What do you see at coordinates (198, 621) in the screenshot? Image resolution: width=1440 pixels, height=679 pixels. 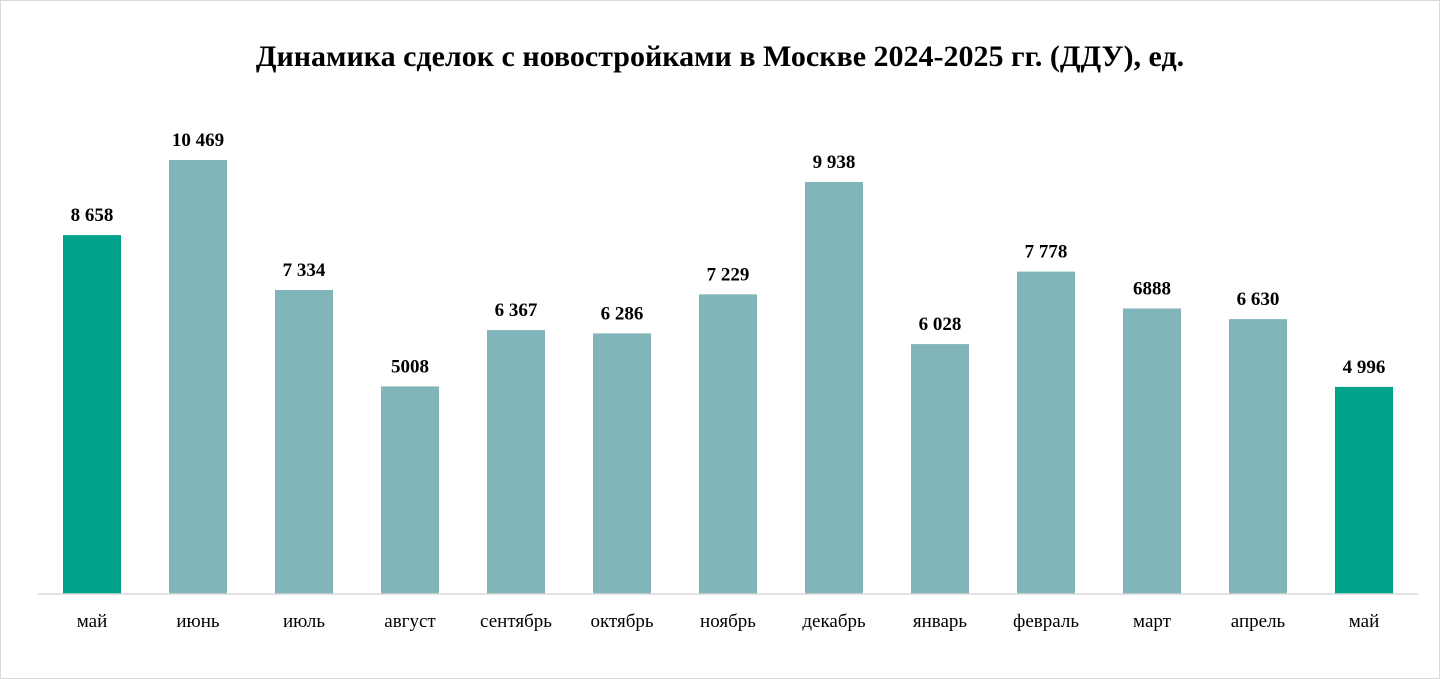 I see `category-label-2: июнь` at bounding box center [198, 621].